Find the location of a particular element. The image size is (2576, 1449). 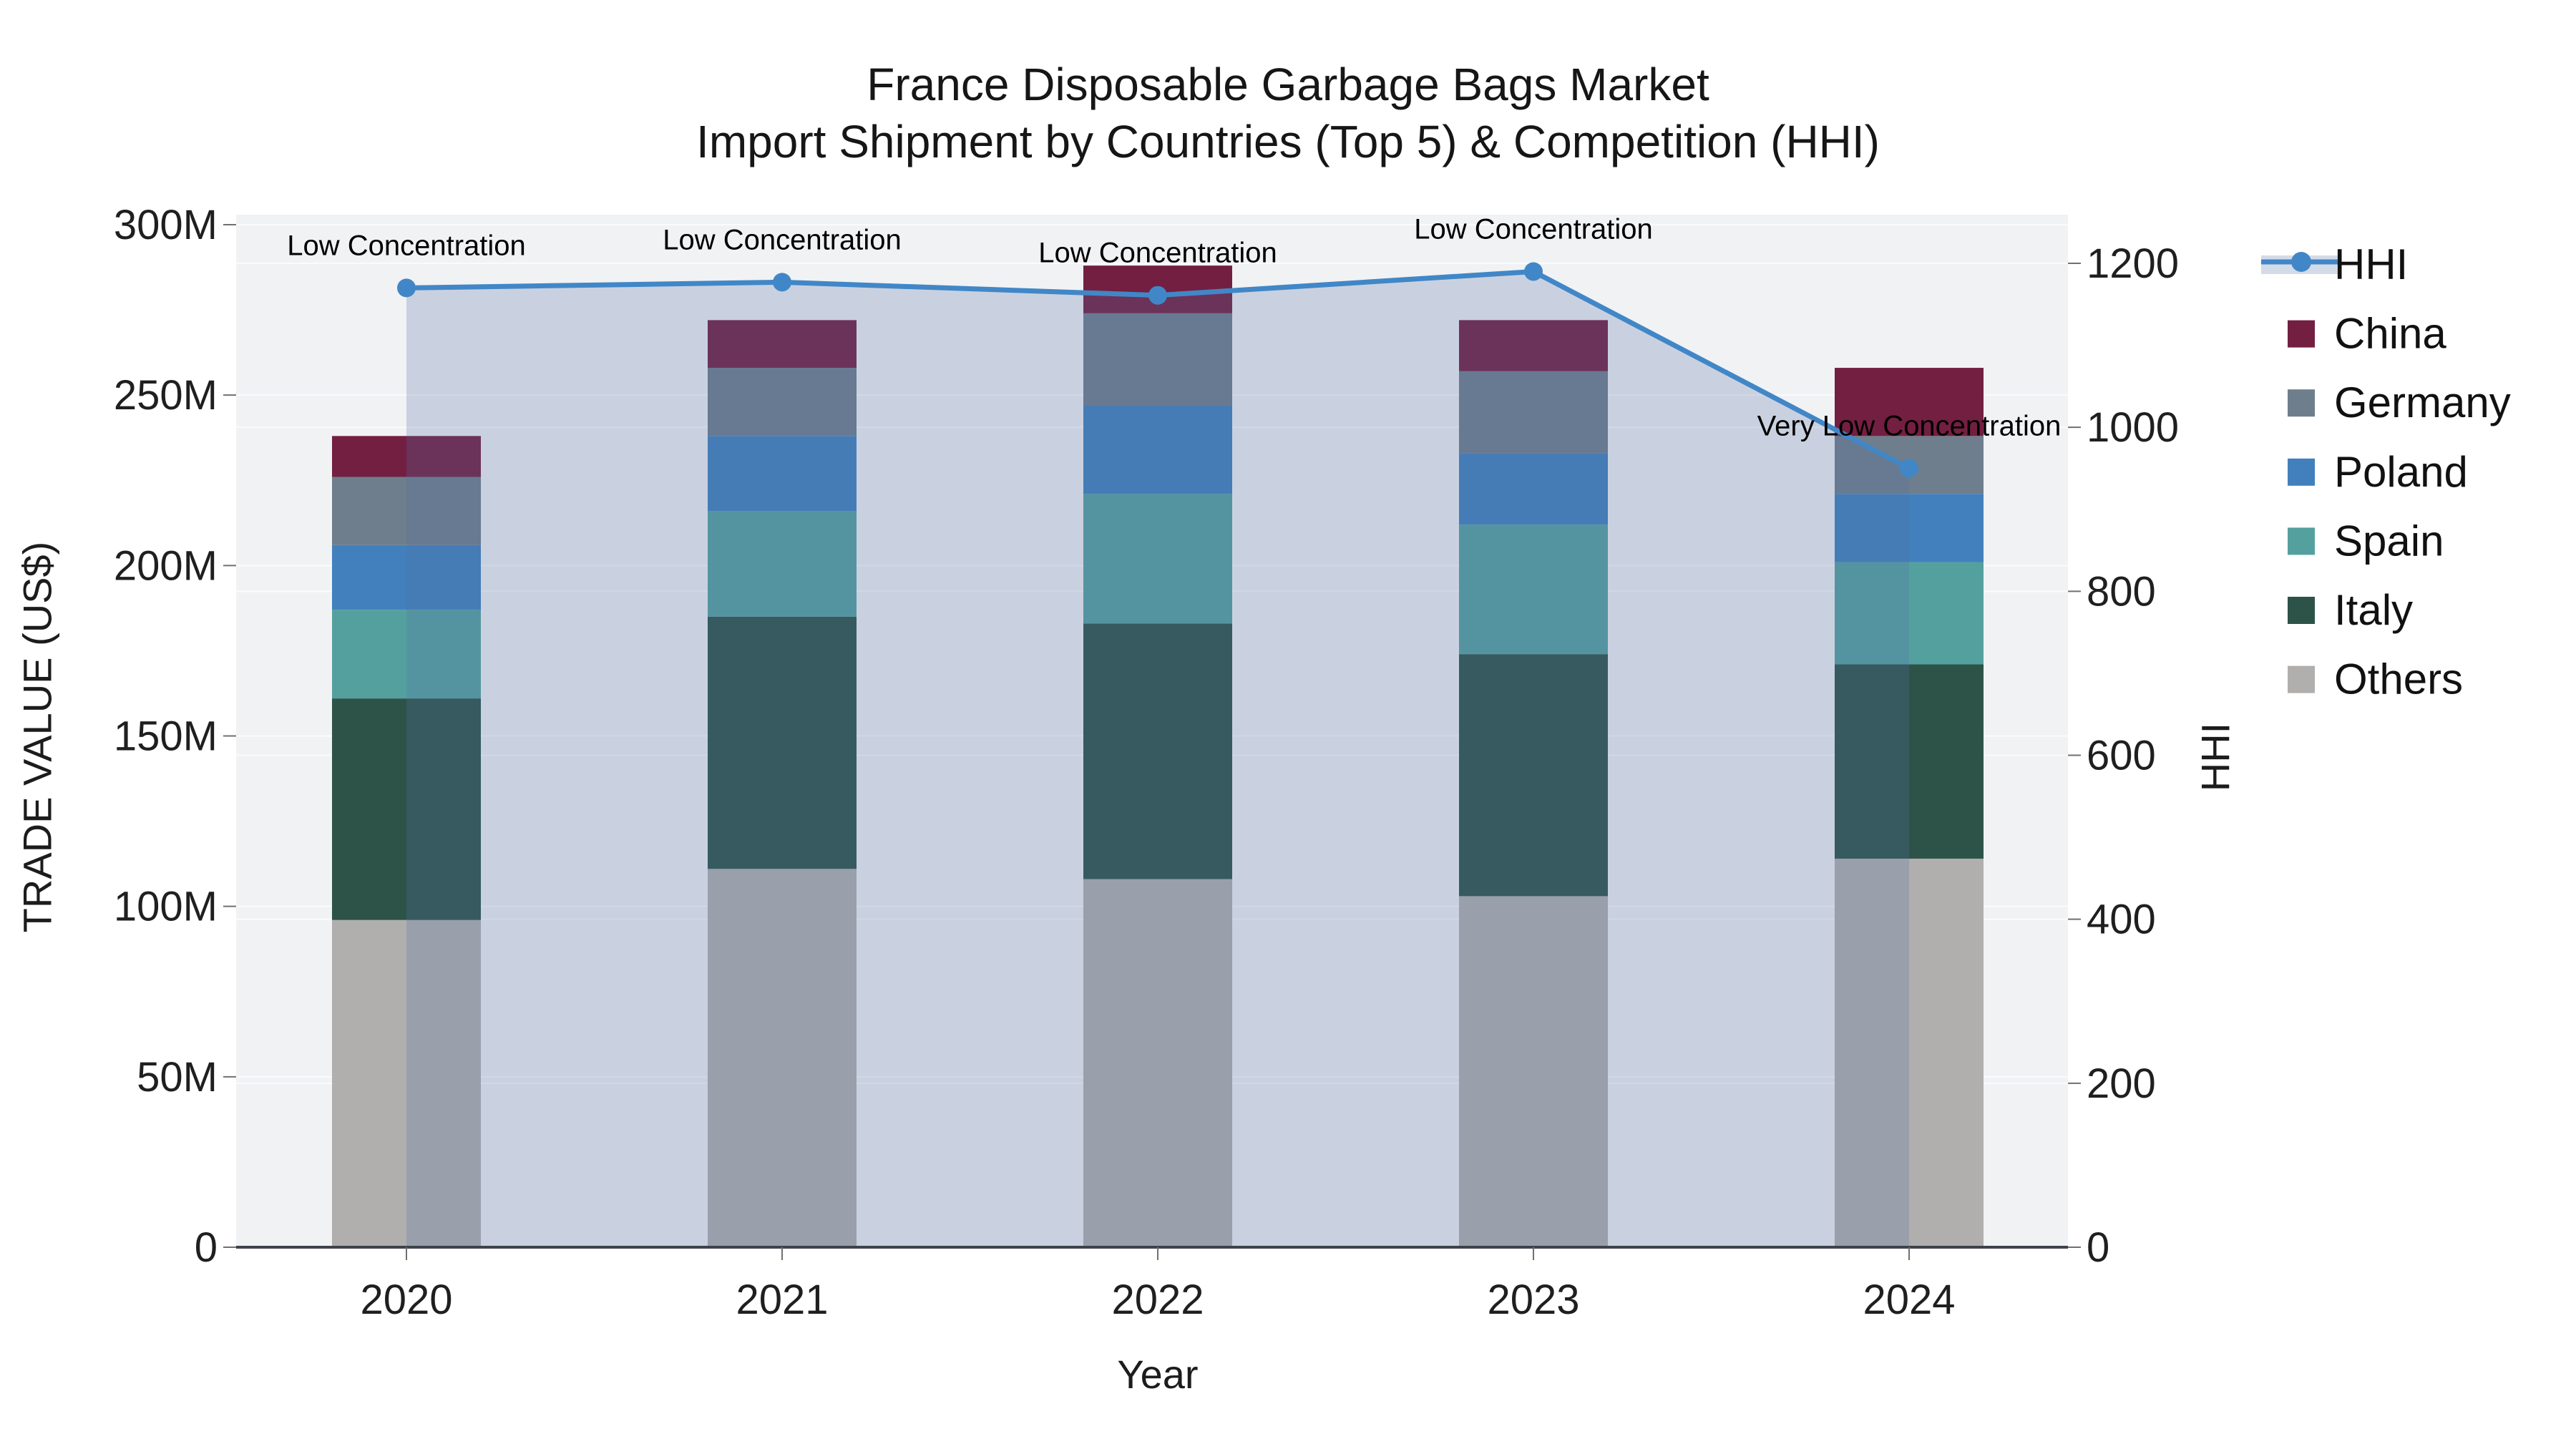

y-left-tick-label: 250M is located at coordinates (166, 395).